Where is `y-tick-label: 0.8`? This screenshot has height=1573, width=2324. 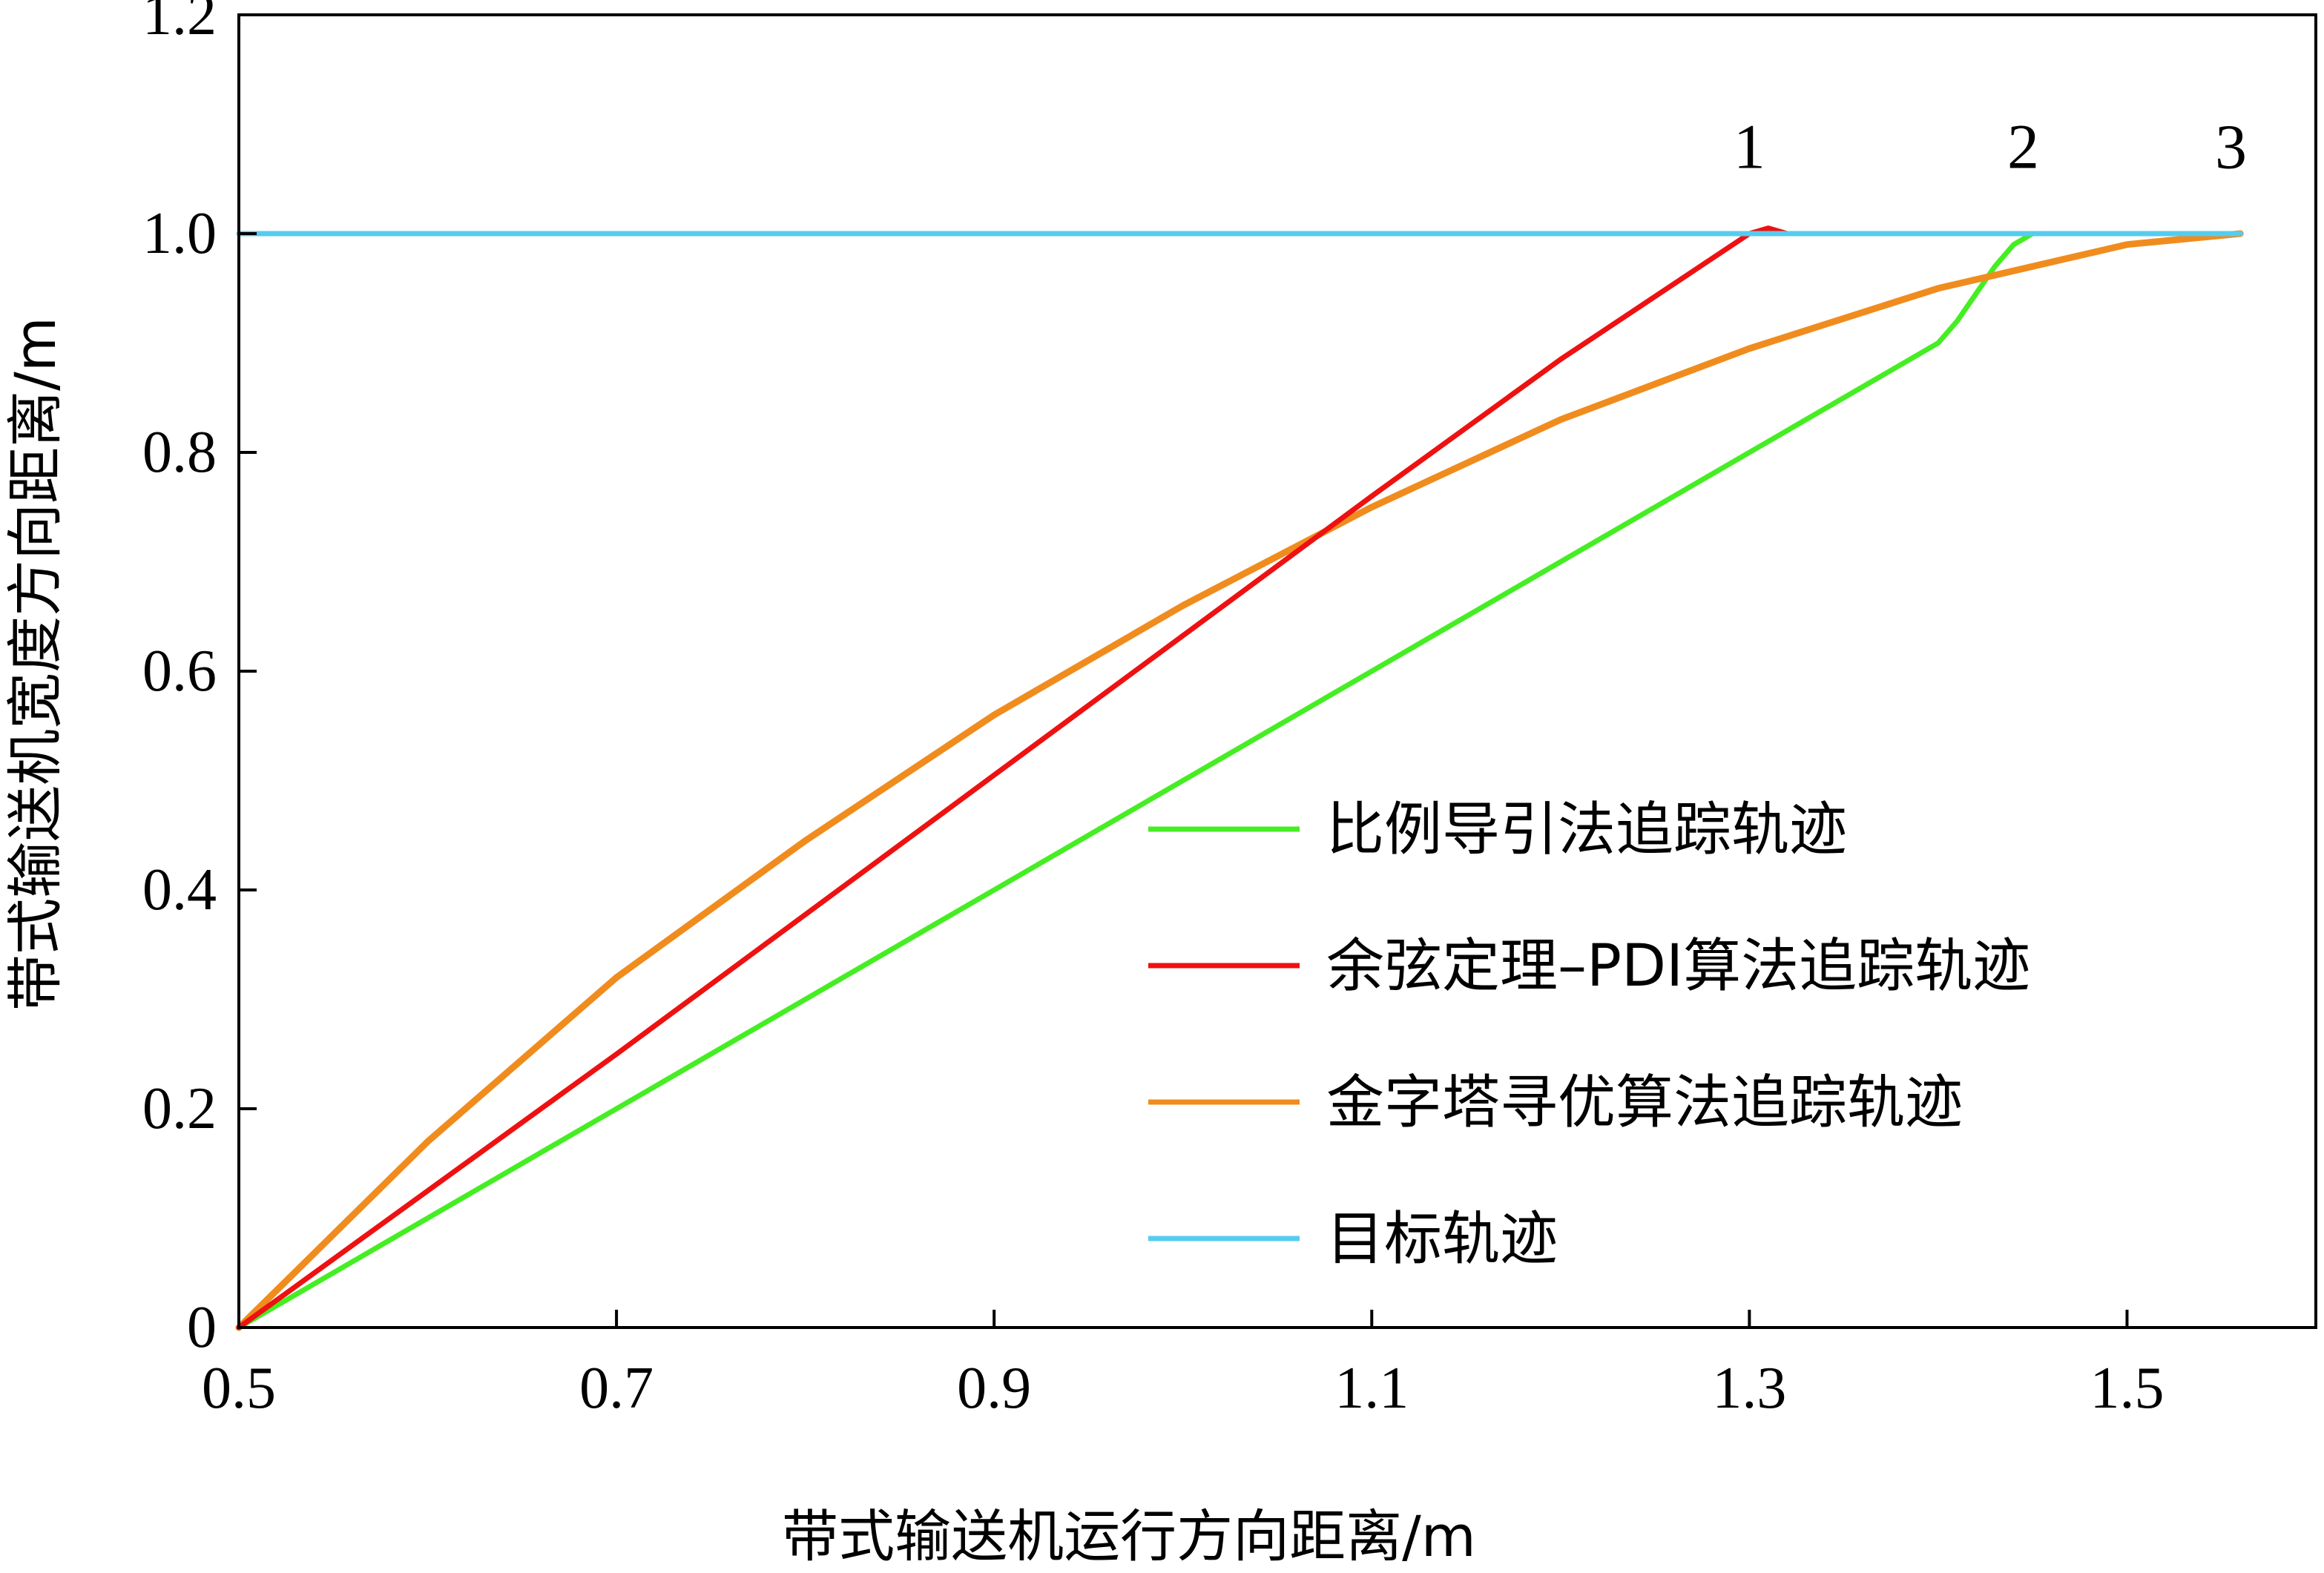
y-tick-label: 0.8 is located at coordinates (179, 452).